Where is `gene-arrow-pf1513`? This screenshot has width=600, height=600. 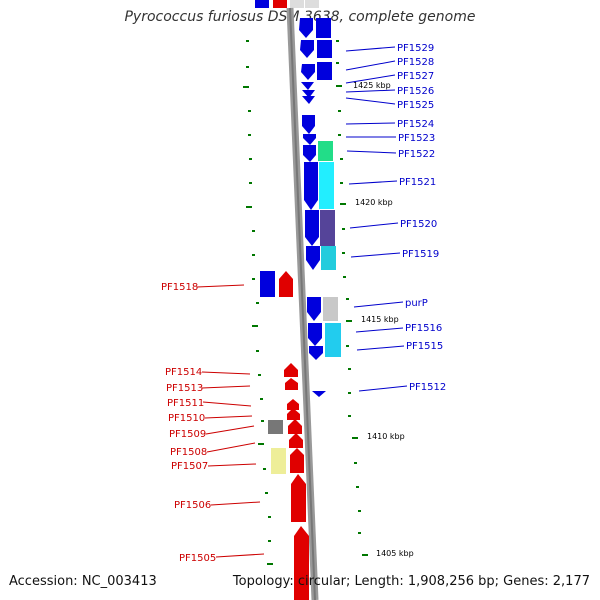 gene-arrow-pf1513 is located at coordinates (291, 384).